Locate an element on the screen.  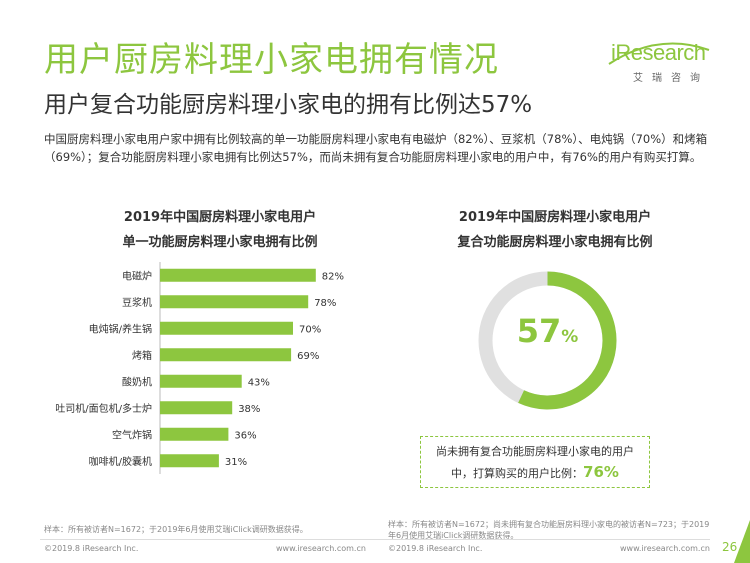
bar-category-label: 咖啡机/胶囊机 is located at coordinates (120, 461).